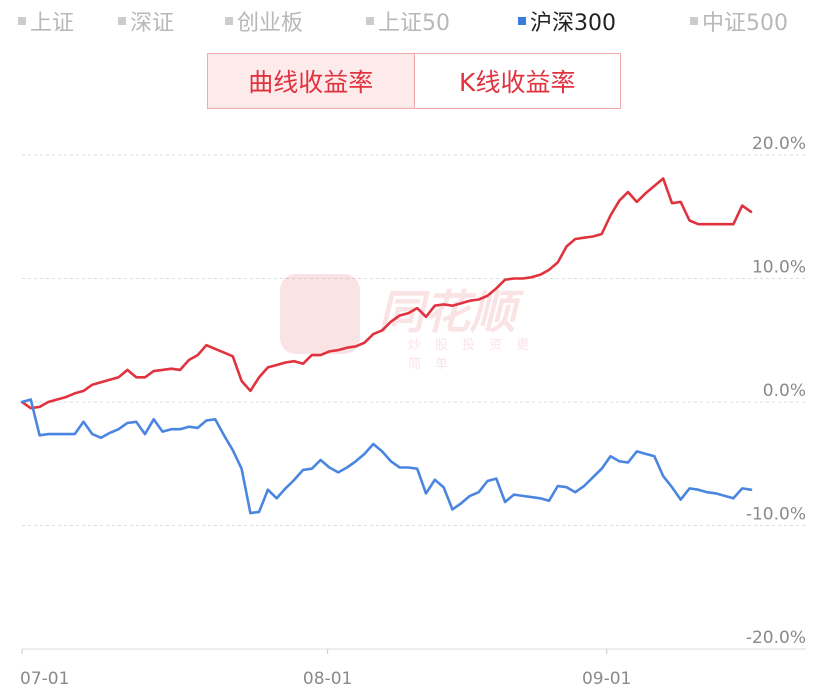  Describe the element at coordinates (270, 23) in the screenshot. I see `legend-label: 创业板` at that location.